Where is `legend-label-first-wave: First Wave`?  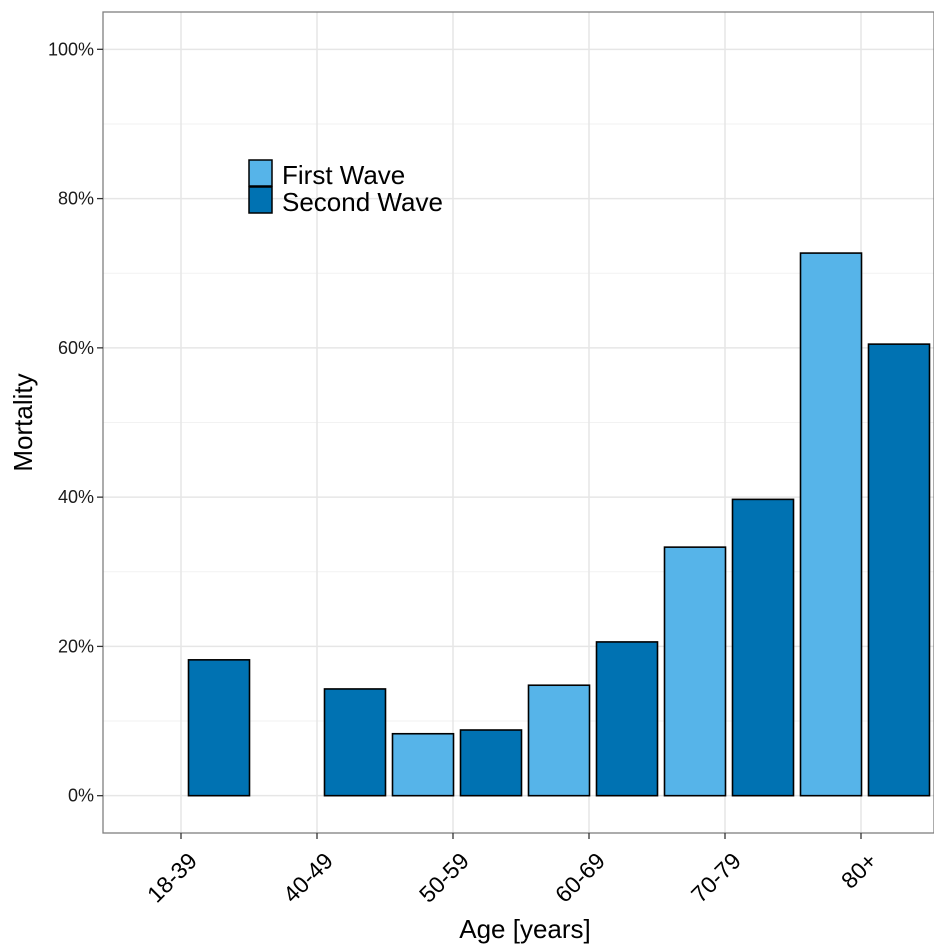 legend-label-first-wave: First Wave is located at coordinates (343, 175).